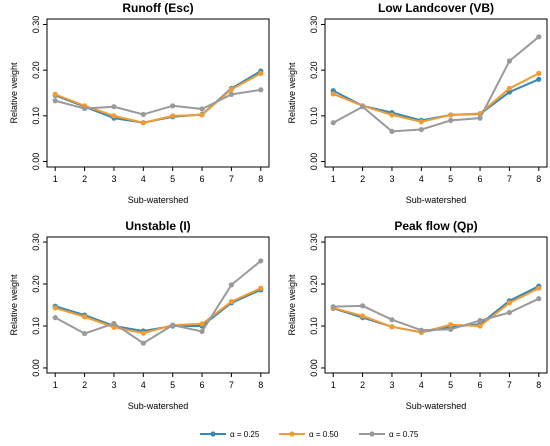 The height and width of the screenshot is (446, 550). I want to click on legend-label-alpha-025: α = 0.25, so click(245, 434).